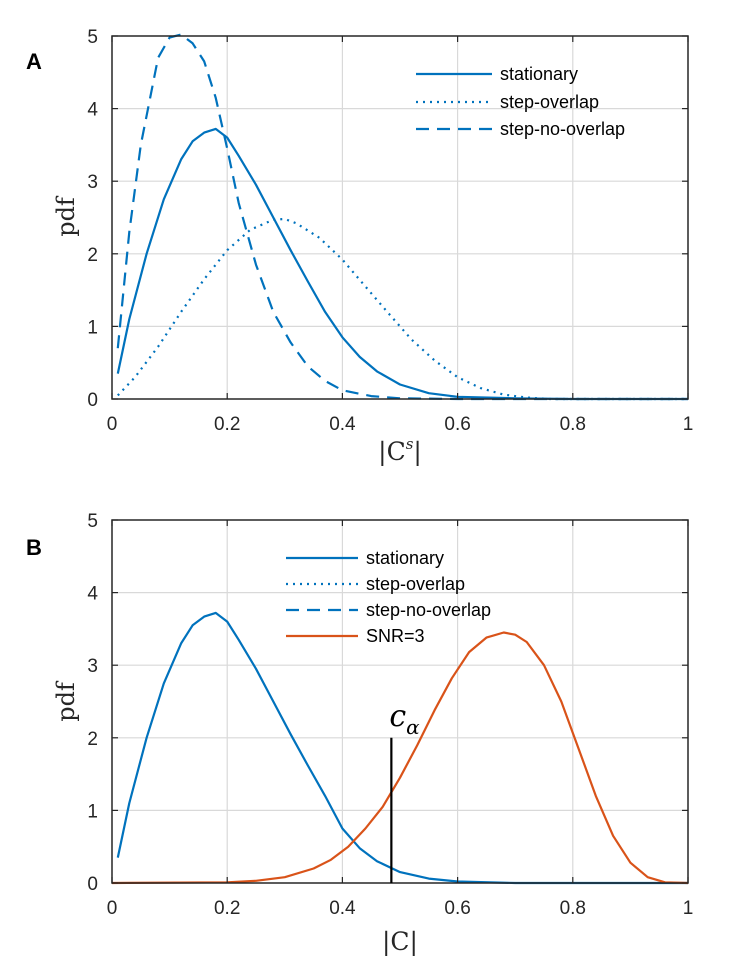 The height and width of the screenshot is (967, 747). Describe the element at coordinates (405, 558) in the screenshot. I see `legend-b-label-stationary: stationary` at that location.